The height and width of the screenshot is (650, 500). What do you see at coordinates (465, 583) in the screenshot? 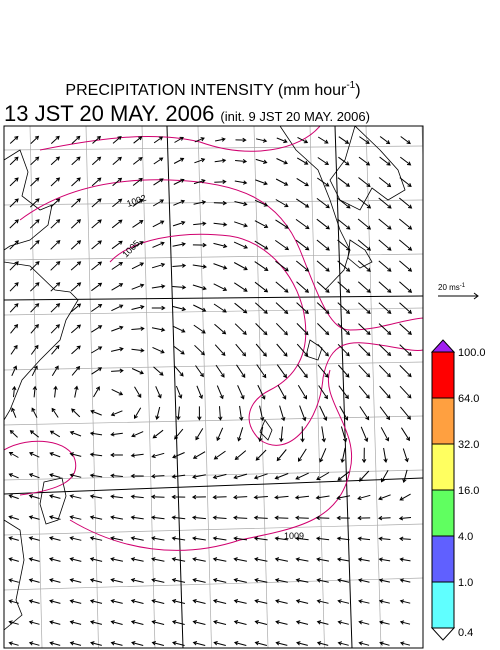
I see `colorbar-label: 1.0` at bounding box center [465, 583].